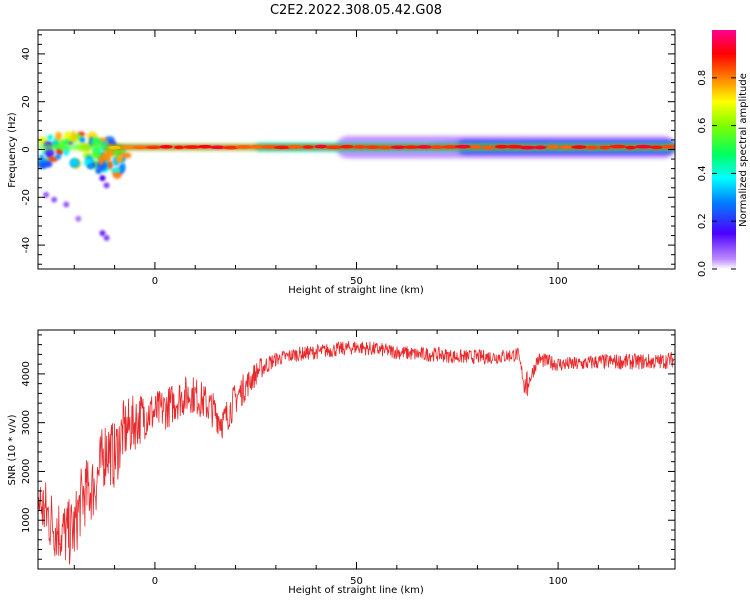  What do you see at coordinates (356, 10) in the screenshot?
I see `figure-title: C2E2.2022.308.05.42.G08` at bounding box center [356, 10].